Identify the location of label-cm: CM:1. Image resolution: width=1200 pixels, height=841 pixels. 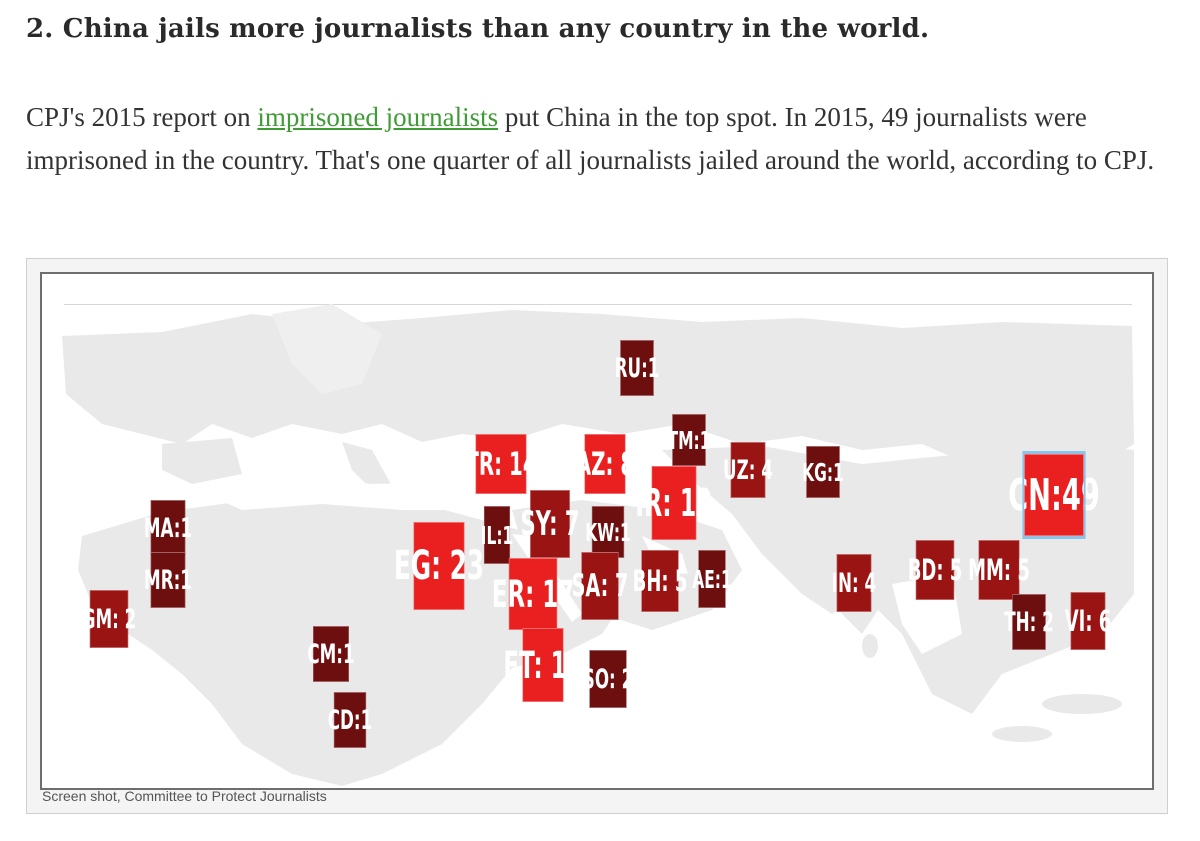
(331, 654).